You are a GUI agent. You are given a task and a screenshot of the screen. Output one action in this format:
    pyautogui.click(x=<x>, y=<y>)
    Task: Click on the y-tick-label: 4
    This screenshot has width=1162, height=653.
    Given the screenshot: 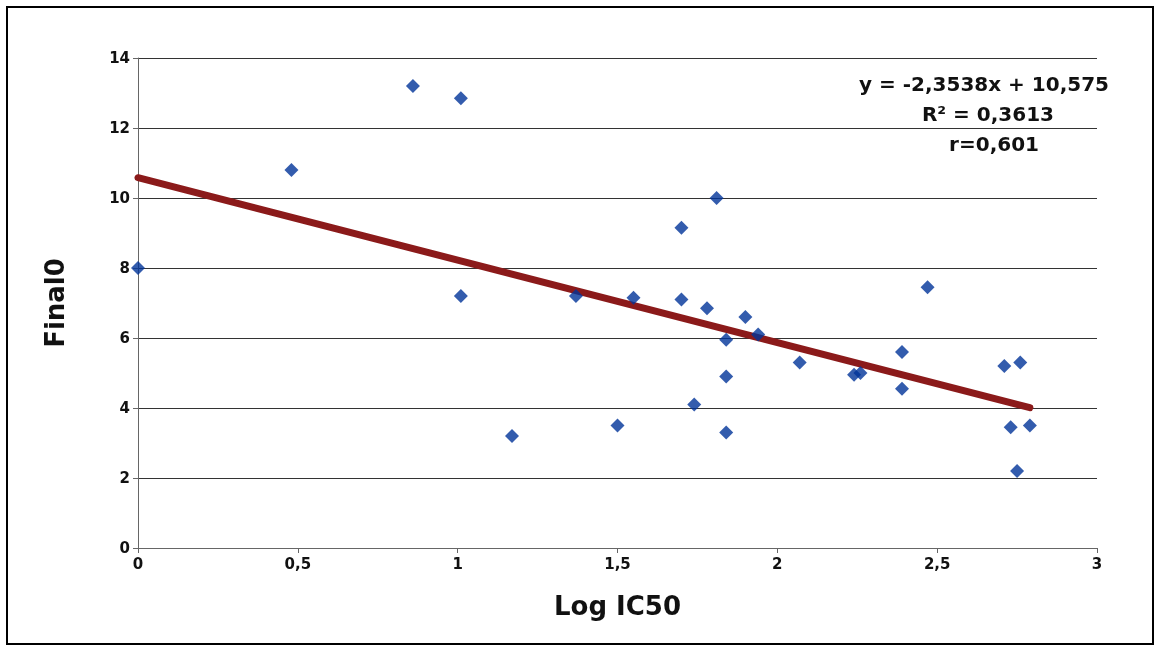 What is the action you would take?
    pyautogui.click(x=124, y=408)
    